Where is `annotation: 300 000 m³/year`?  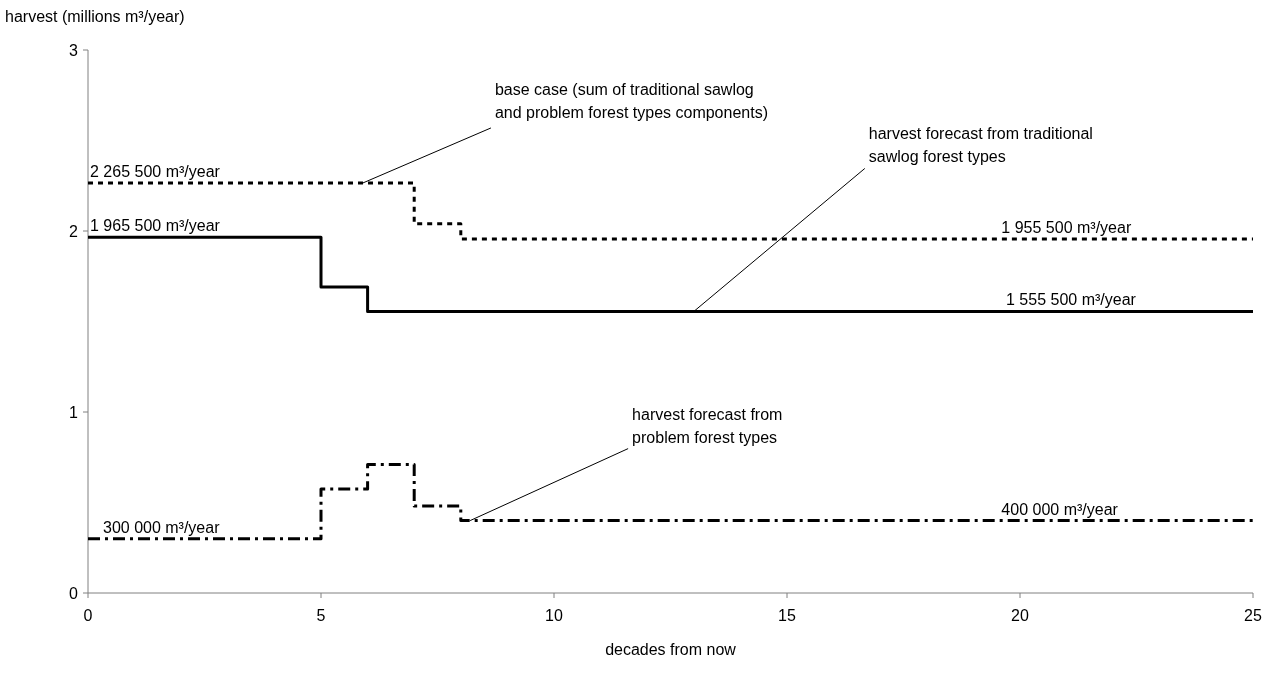 annotation: 300 000 m³/year is located at coordinates (161, 527).